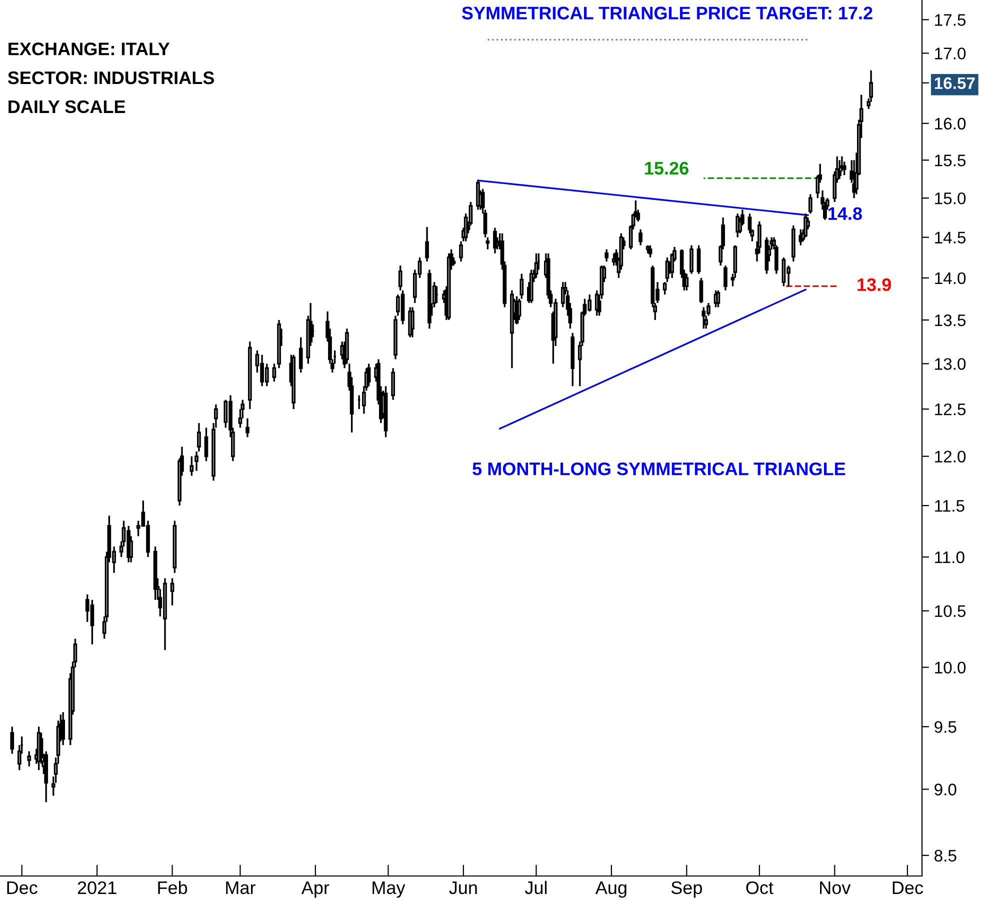 The image size is (985, 906). I want to click on series-label: 14.8, so click(845, 213).